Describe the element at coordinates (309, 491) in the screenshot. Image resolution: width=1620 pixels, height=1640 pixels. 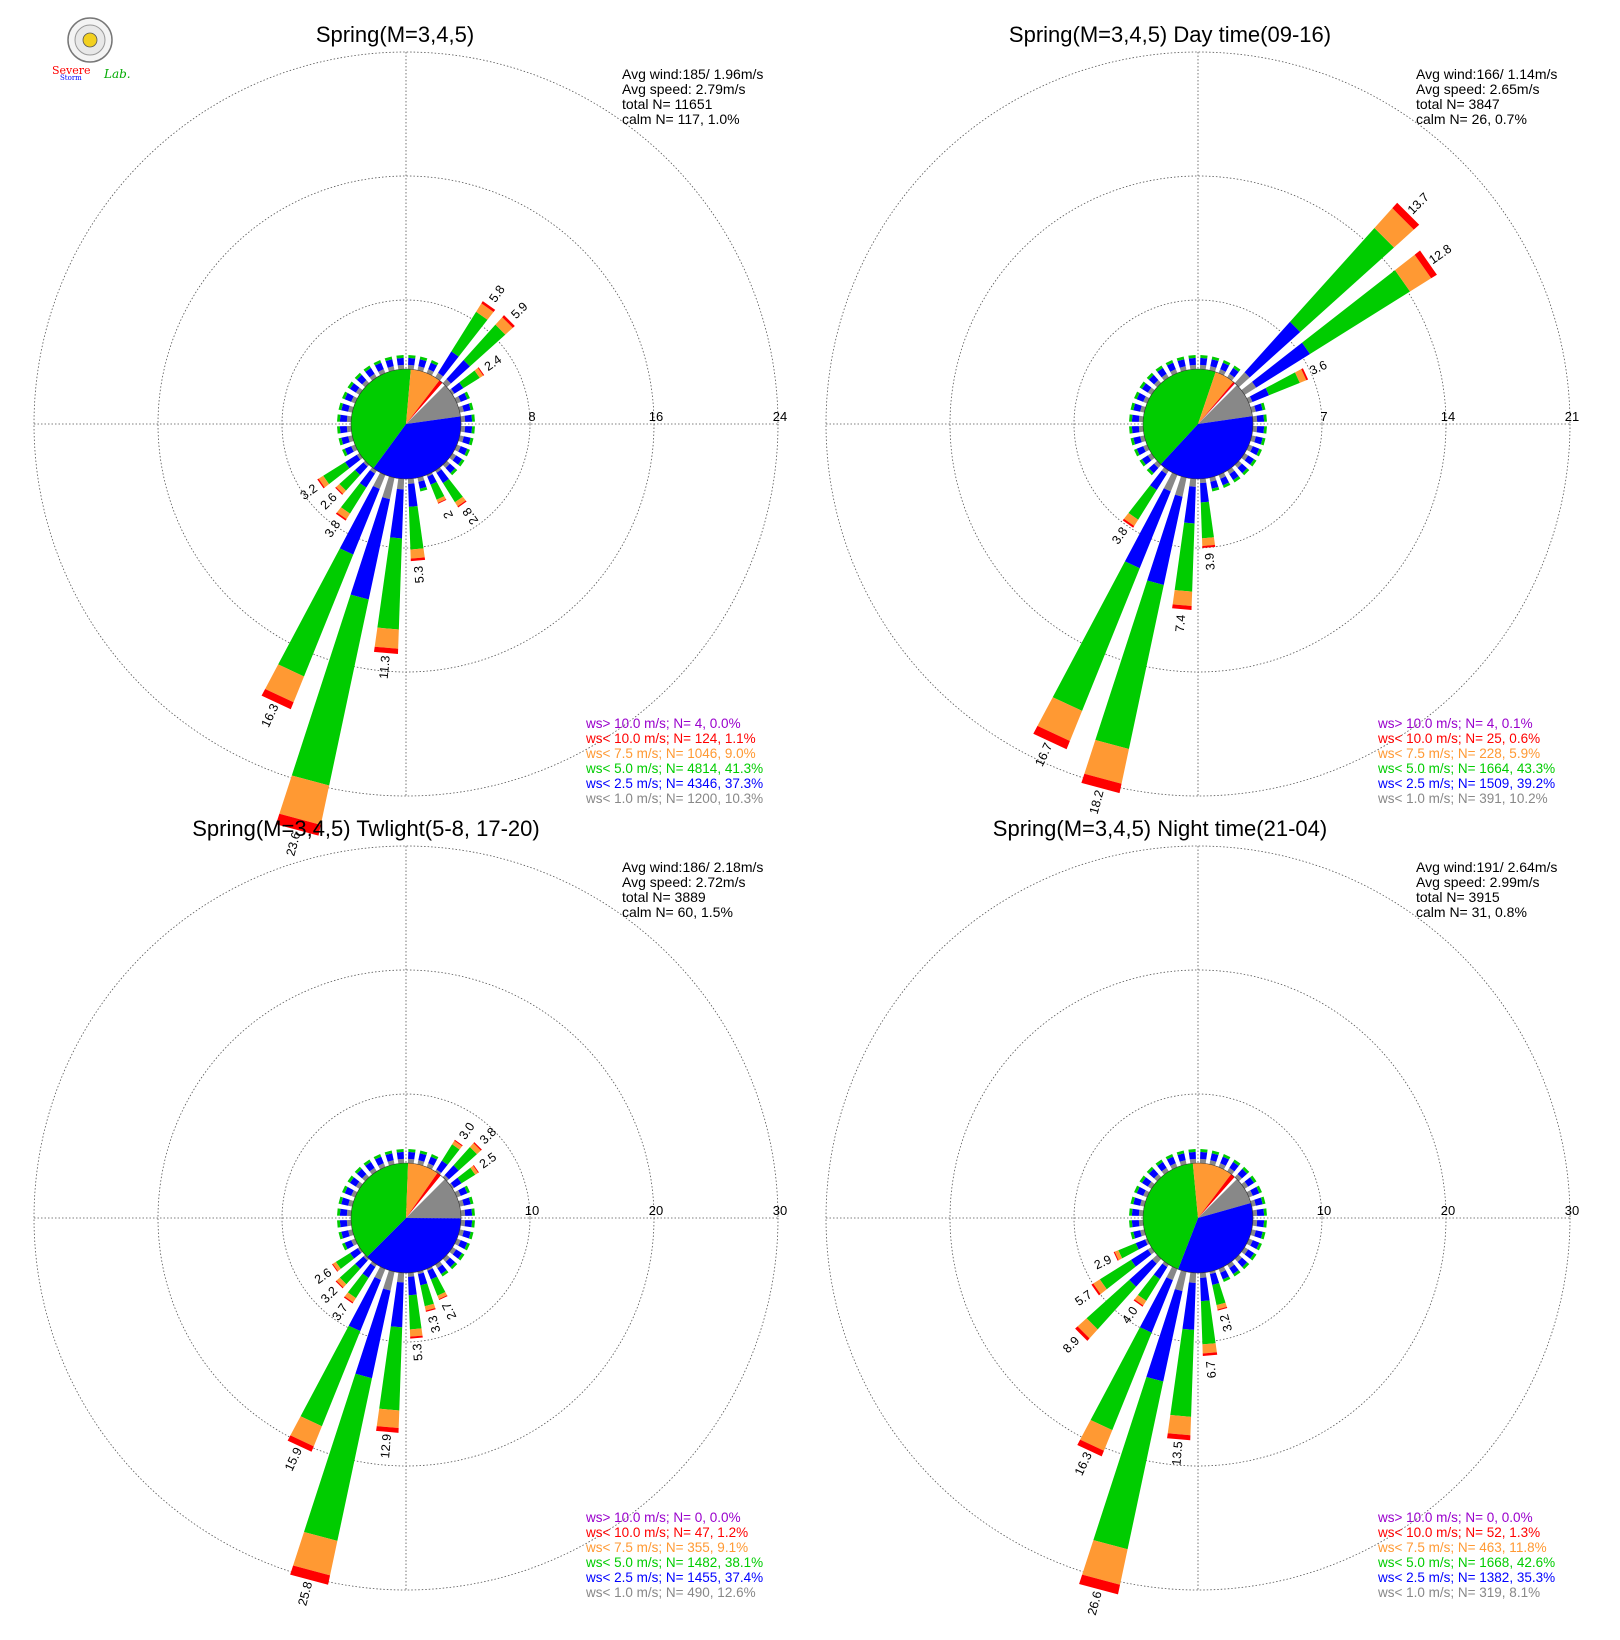
I see `bar-value-label: 3.2` at that location.